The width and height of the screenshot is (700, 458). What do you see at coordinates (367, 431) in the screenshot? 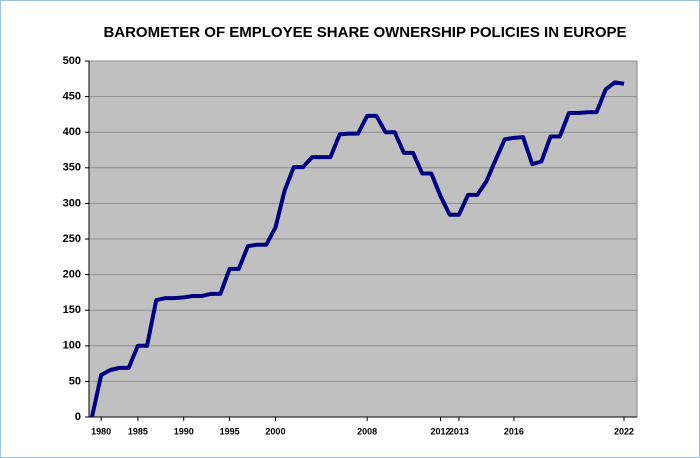
I see `x-tick-label: 2008` at bounding box center [367, 431].